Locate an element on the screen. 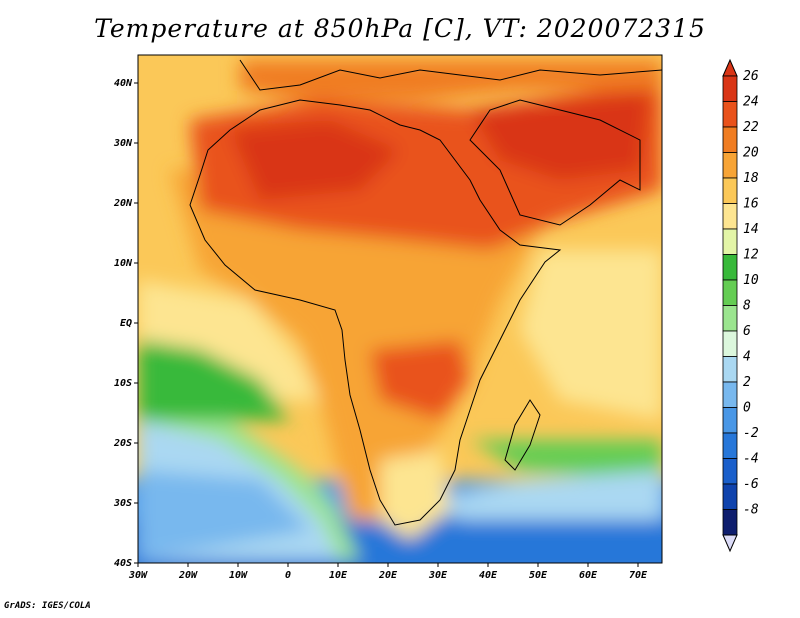 The height and width of the screenshot is (618, 800). lon-tick-label: 10E is located at coordinates (338, 575).